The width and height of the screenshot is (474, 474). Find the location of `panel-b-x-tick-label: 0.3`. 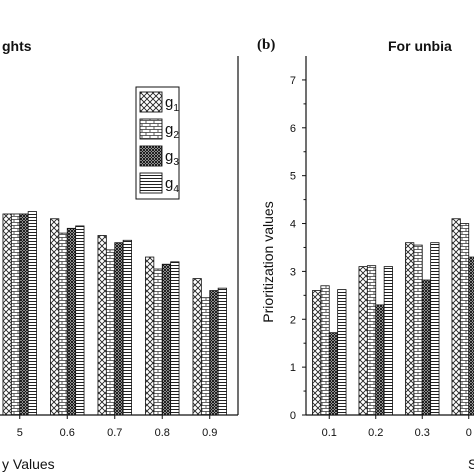

panel-b-x-tick-label: 0.3 is located at coordinates (422, 433).